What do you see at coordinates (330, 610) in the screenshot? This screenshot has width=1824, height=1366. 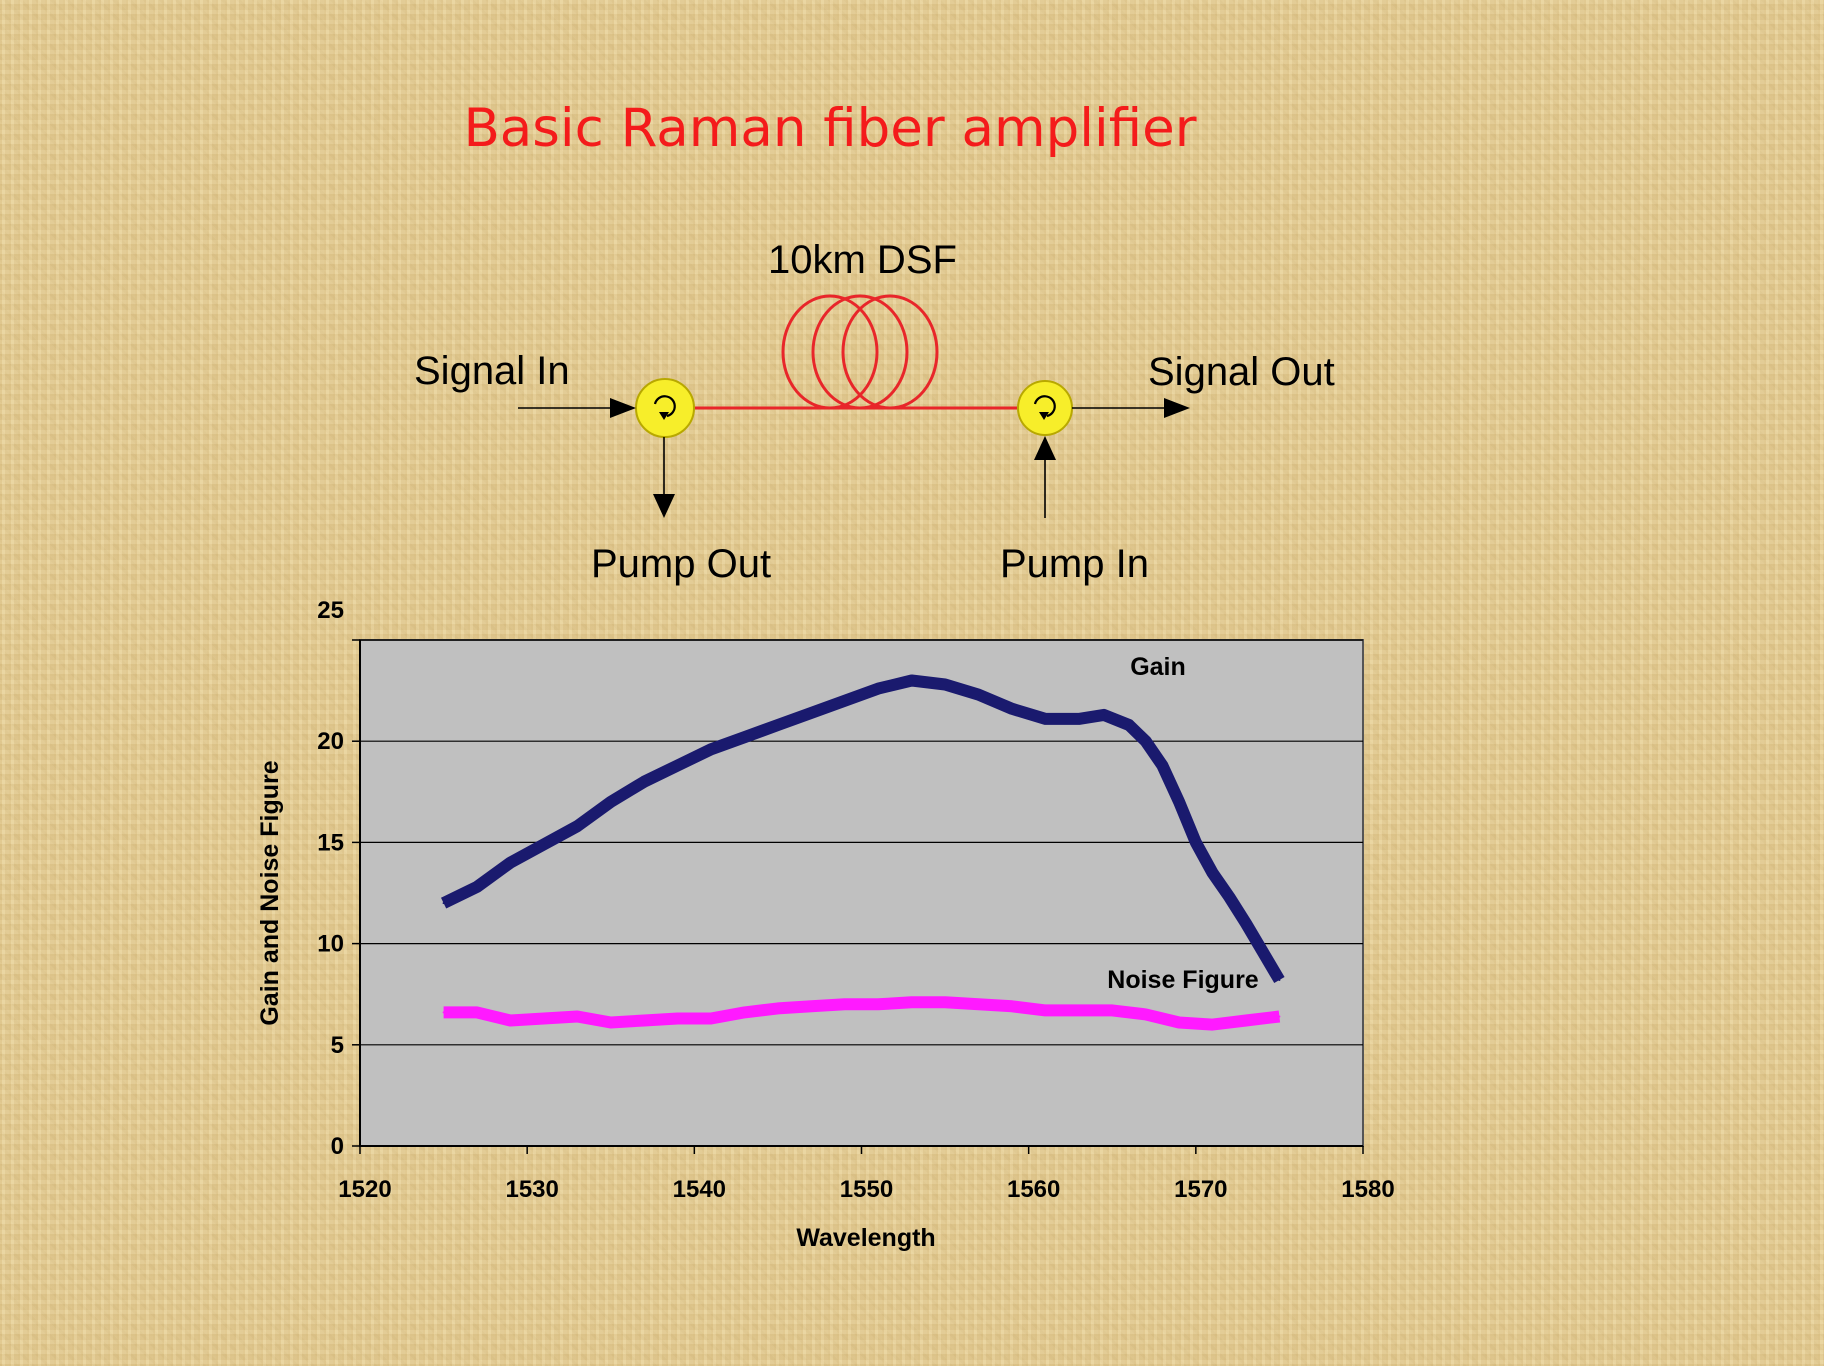 I see `y-tick-label: 25` at bounding box center [330, 610].